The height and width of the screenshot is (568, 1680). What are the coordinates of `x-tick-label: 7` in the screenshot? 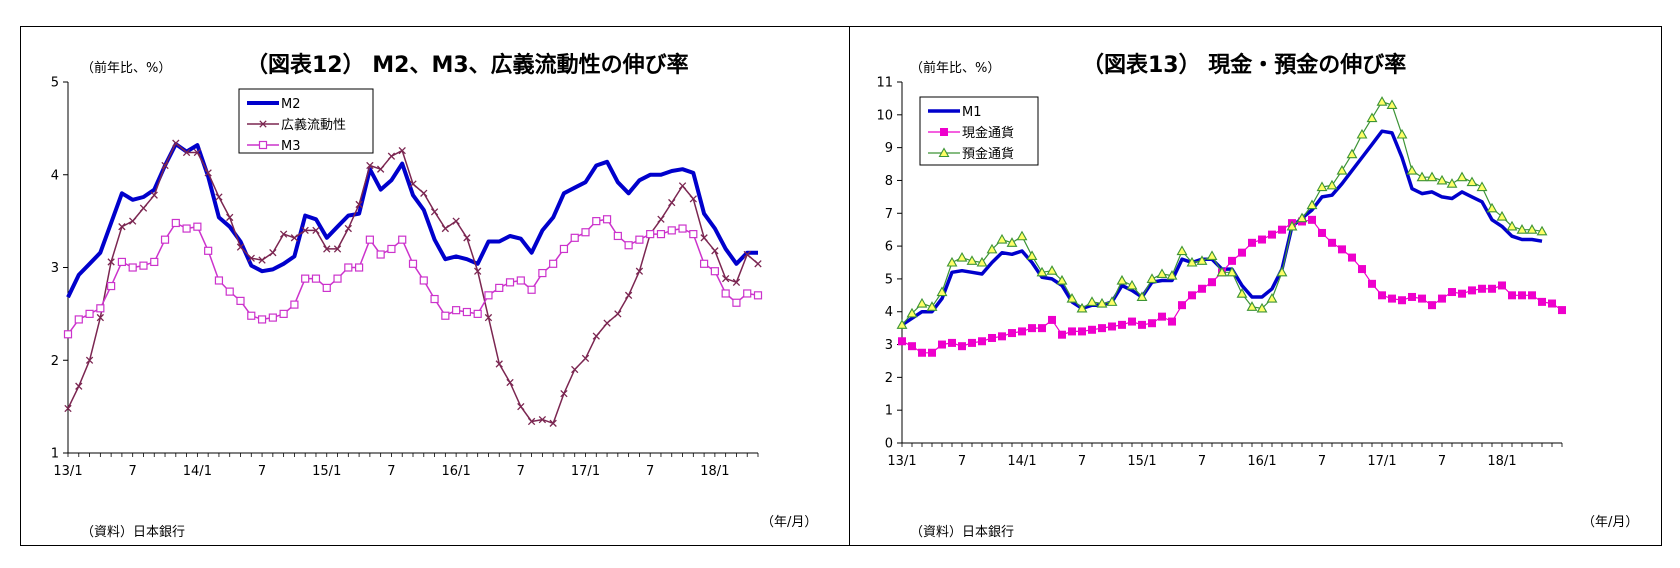 It's located at (1322, 461).